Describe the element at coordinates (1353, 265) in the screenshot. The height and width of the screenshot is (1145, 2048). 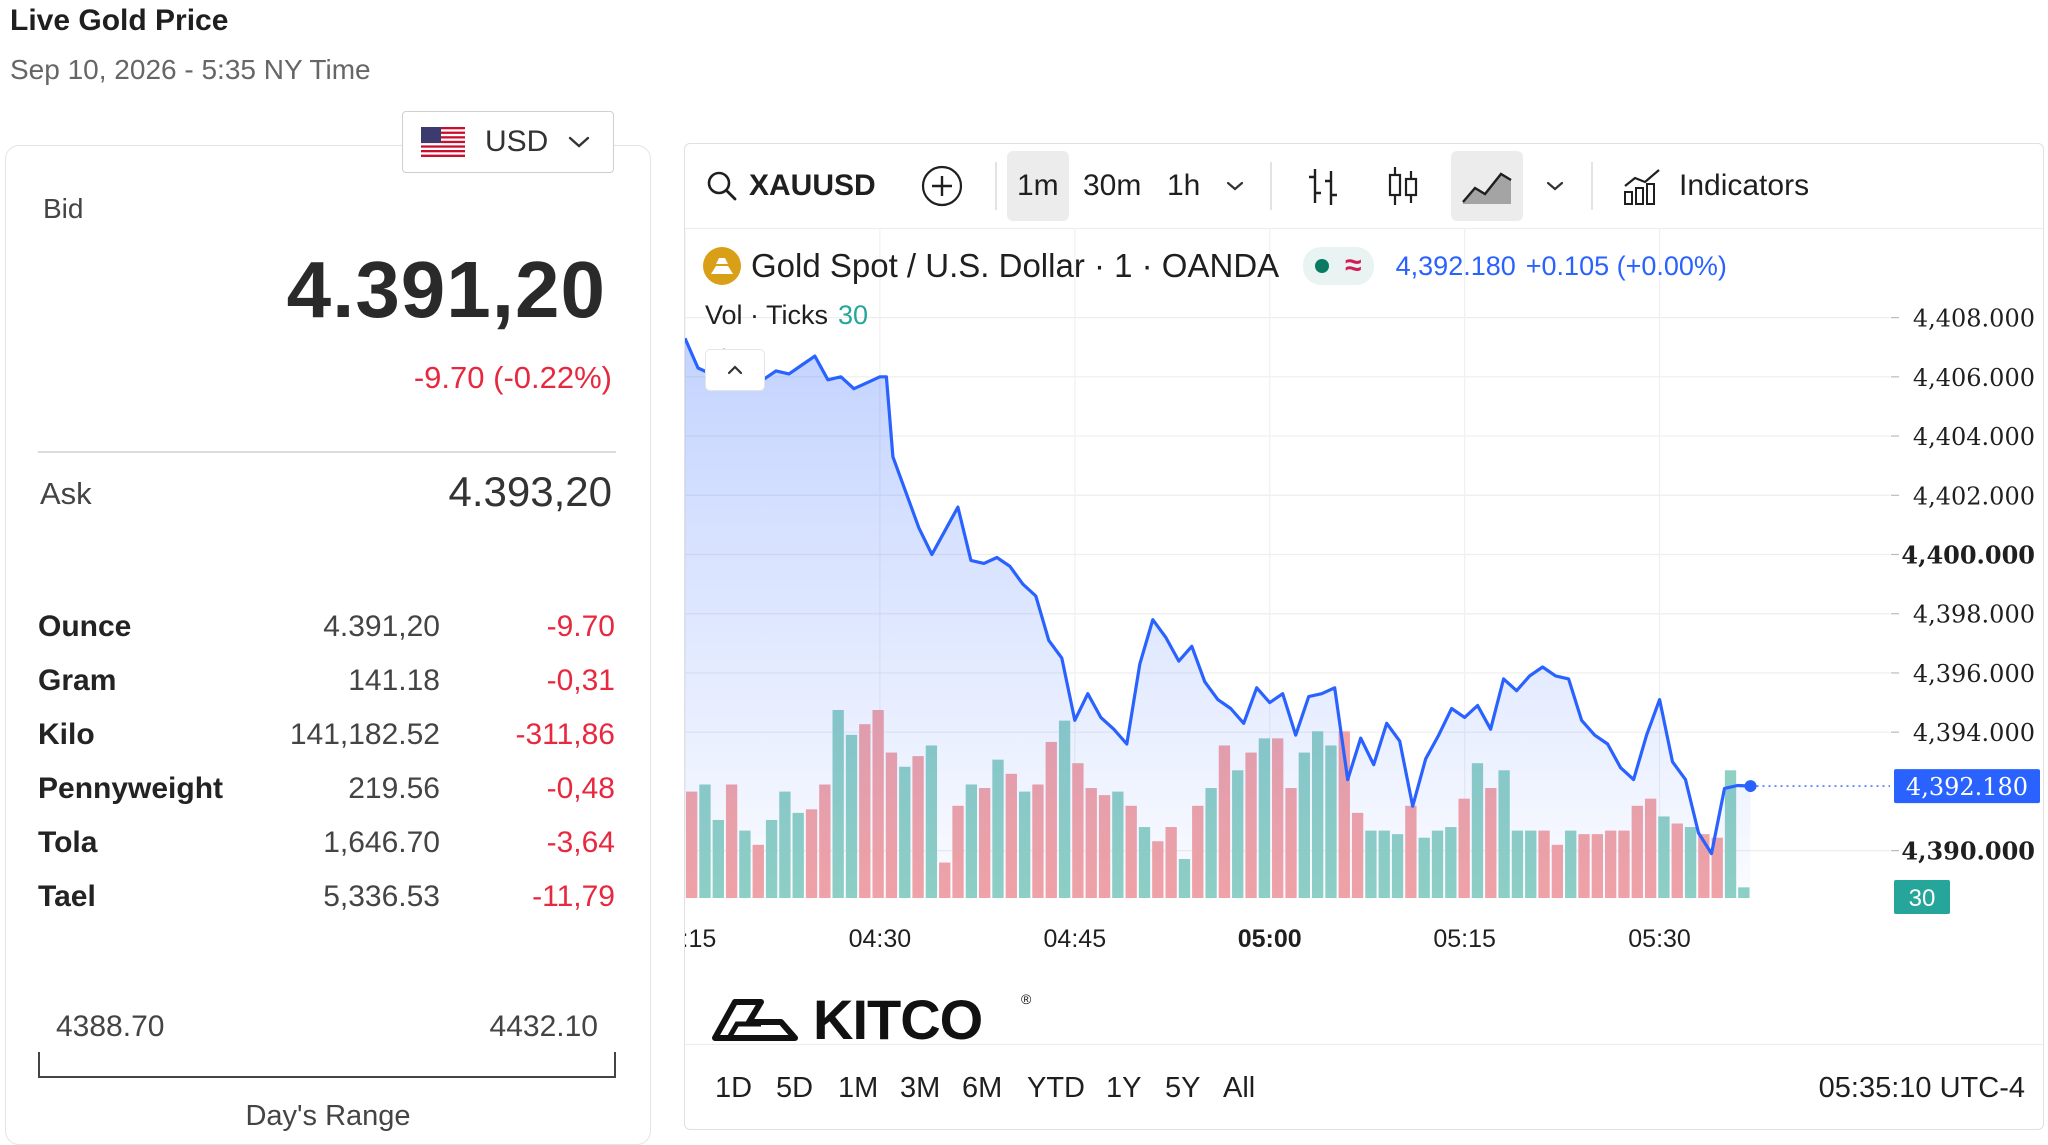
I see `data-delay-icon: ≈` at that location.